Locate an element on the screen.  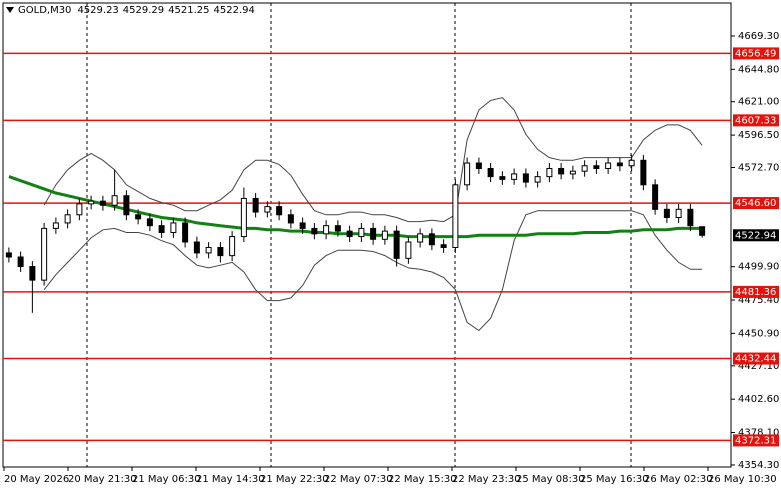
y-tick-label: 4450.90 is located at coordinates (758, 333).